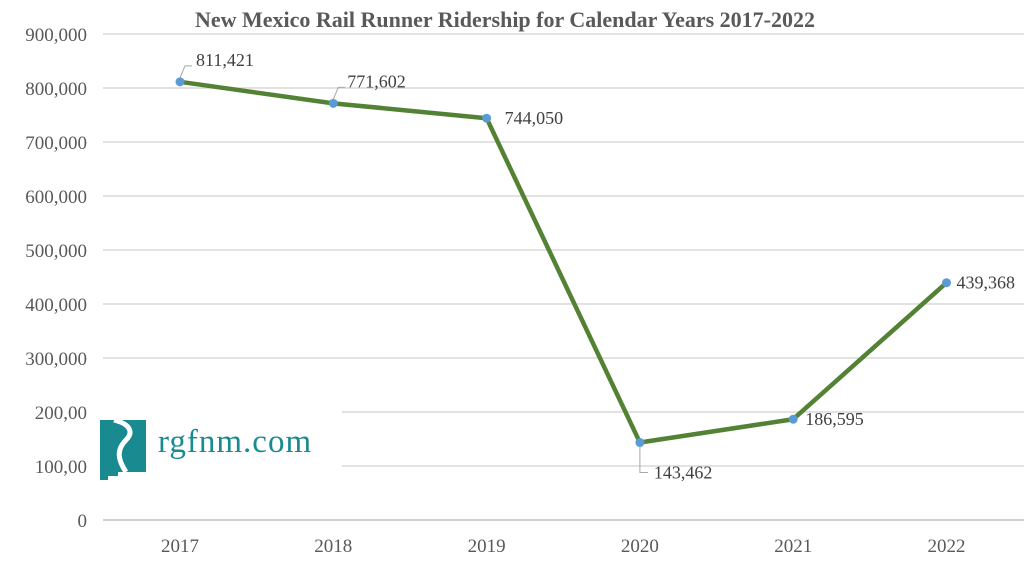 Image resolution: width=1024 pixels, height=577 pixels. Describe the element at coordinates (83, 521) in the screenshot. I see `y-tick-label: 0` at that location.